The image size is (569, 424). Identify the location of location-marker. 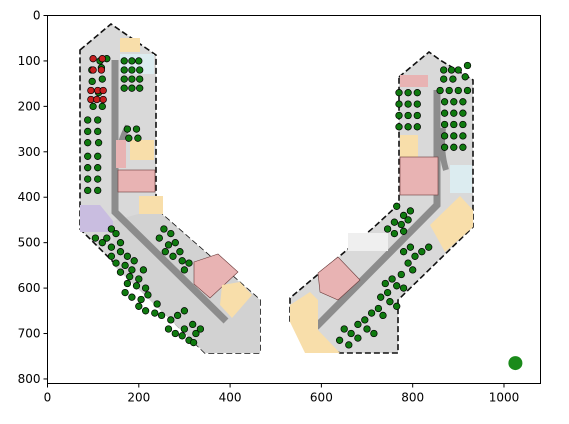
(515, 363).